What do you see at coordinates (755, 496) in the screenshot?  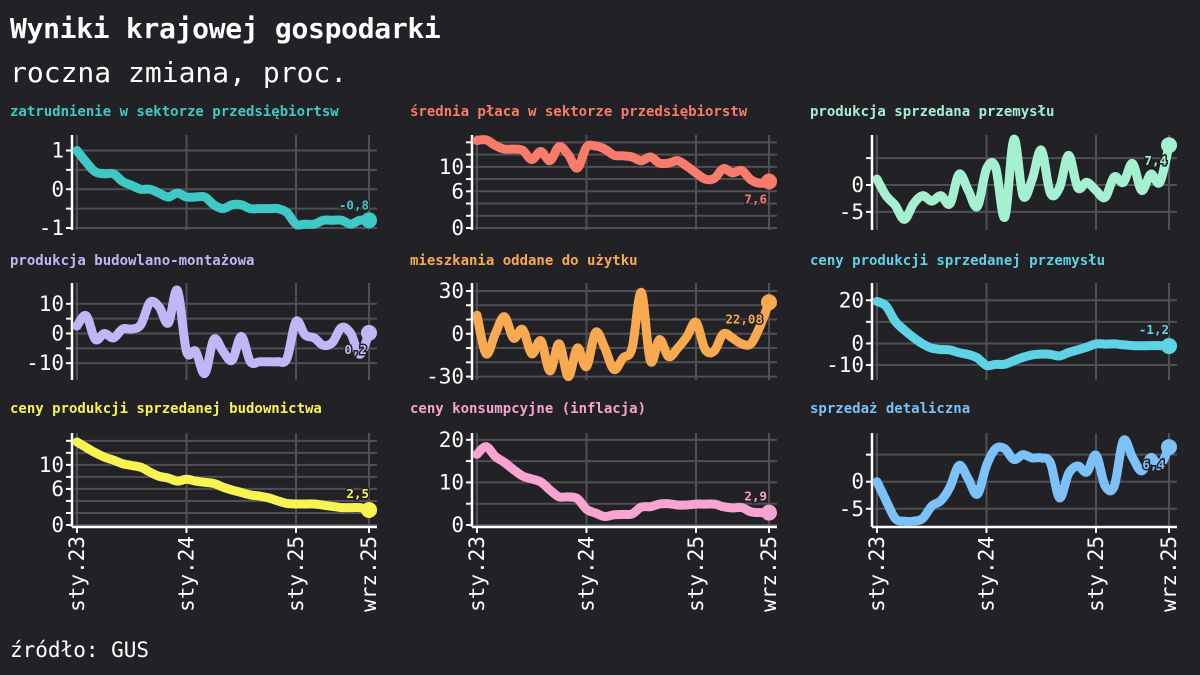 I see `last-value-label: 2,9` at bounding box center [755, 496].